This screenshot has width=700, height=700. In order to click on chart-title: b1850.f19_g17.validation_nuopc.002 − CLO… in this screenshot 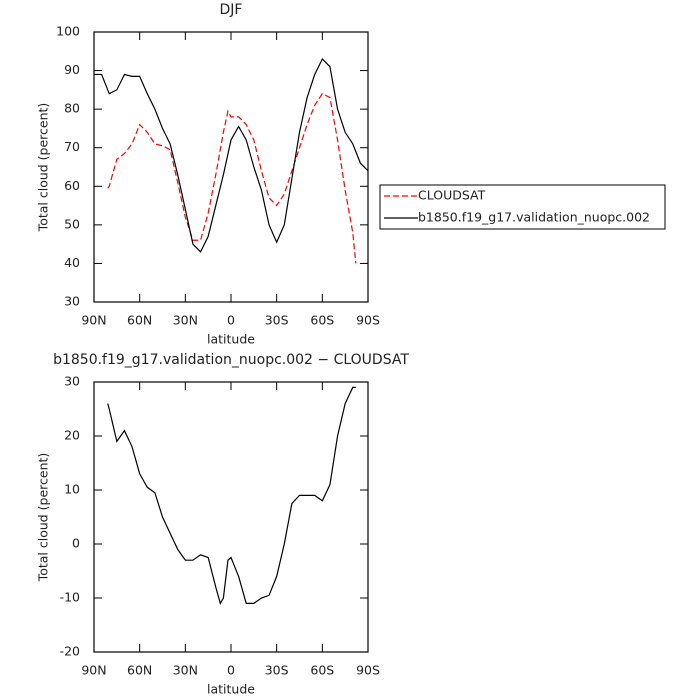, I will do `click(231, 360)`.